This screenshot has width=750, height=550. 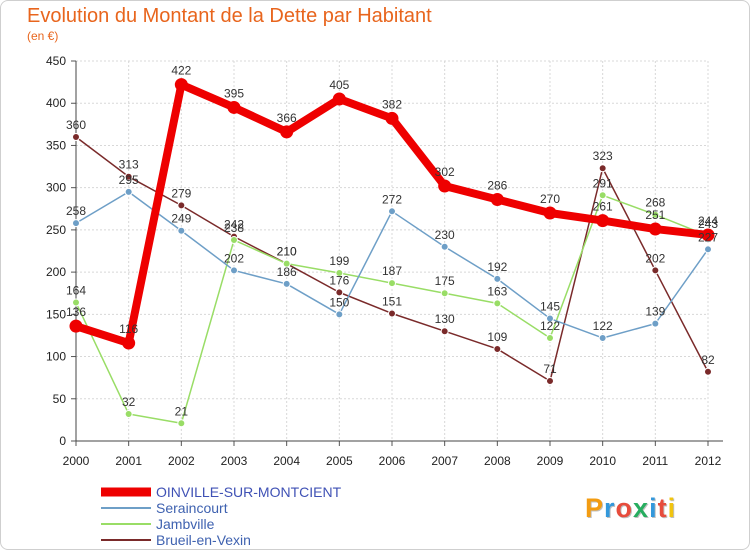 I want to click on legend-label: Brueil-en-Vexin, so click(x=203, y=540).